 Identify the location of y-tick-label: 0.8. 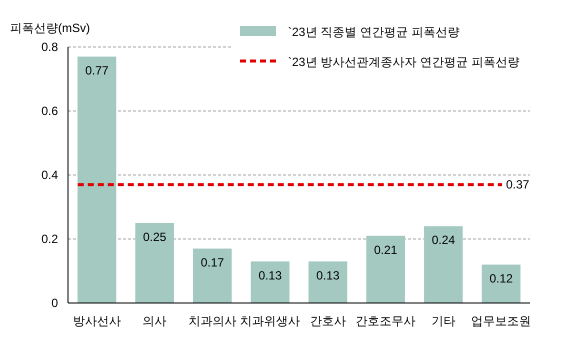
(49, 47).